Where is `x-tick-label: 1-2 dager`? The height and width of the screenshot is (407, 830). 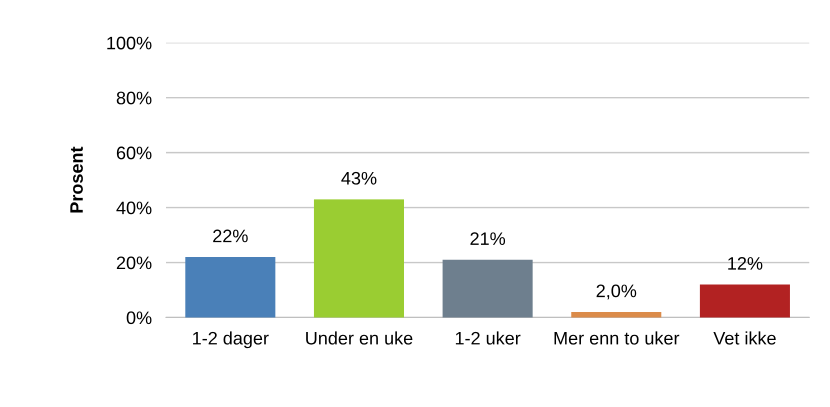 x-tick-label: 1-2 dager is located at coordinates (231, 339).